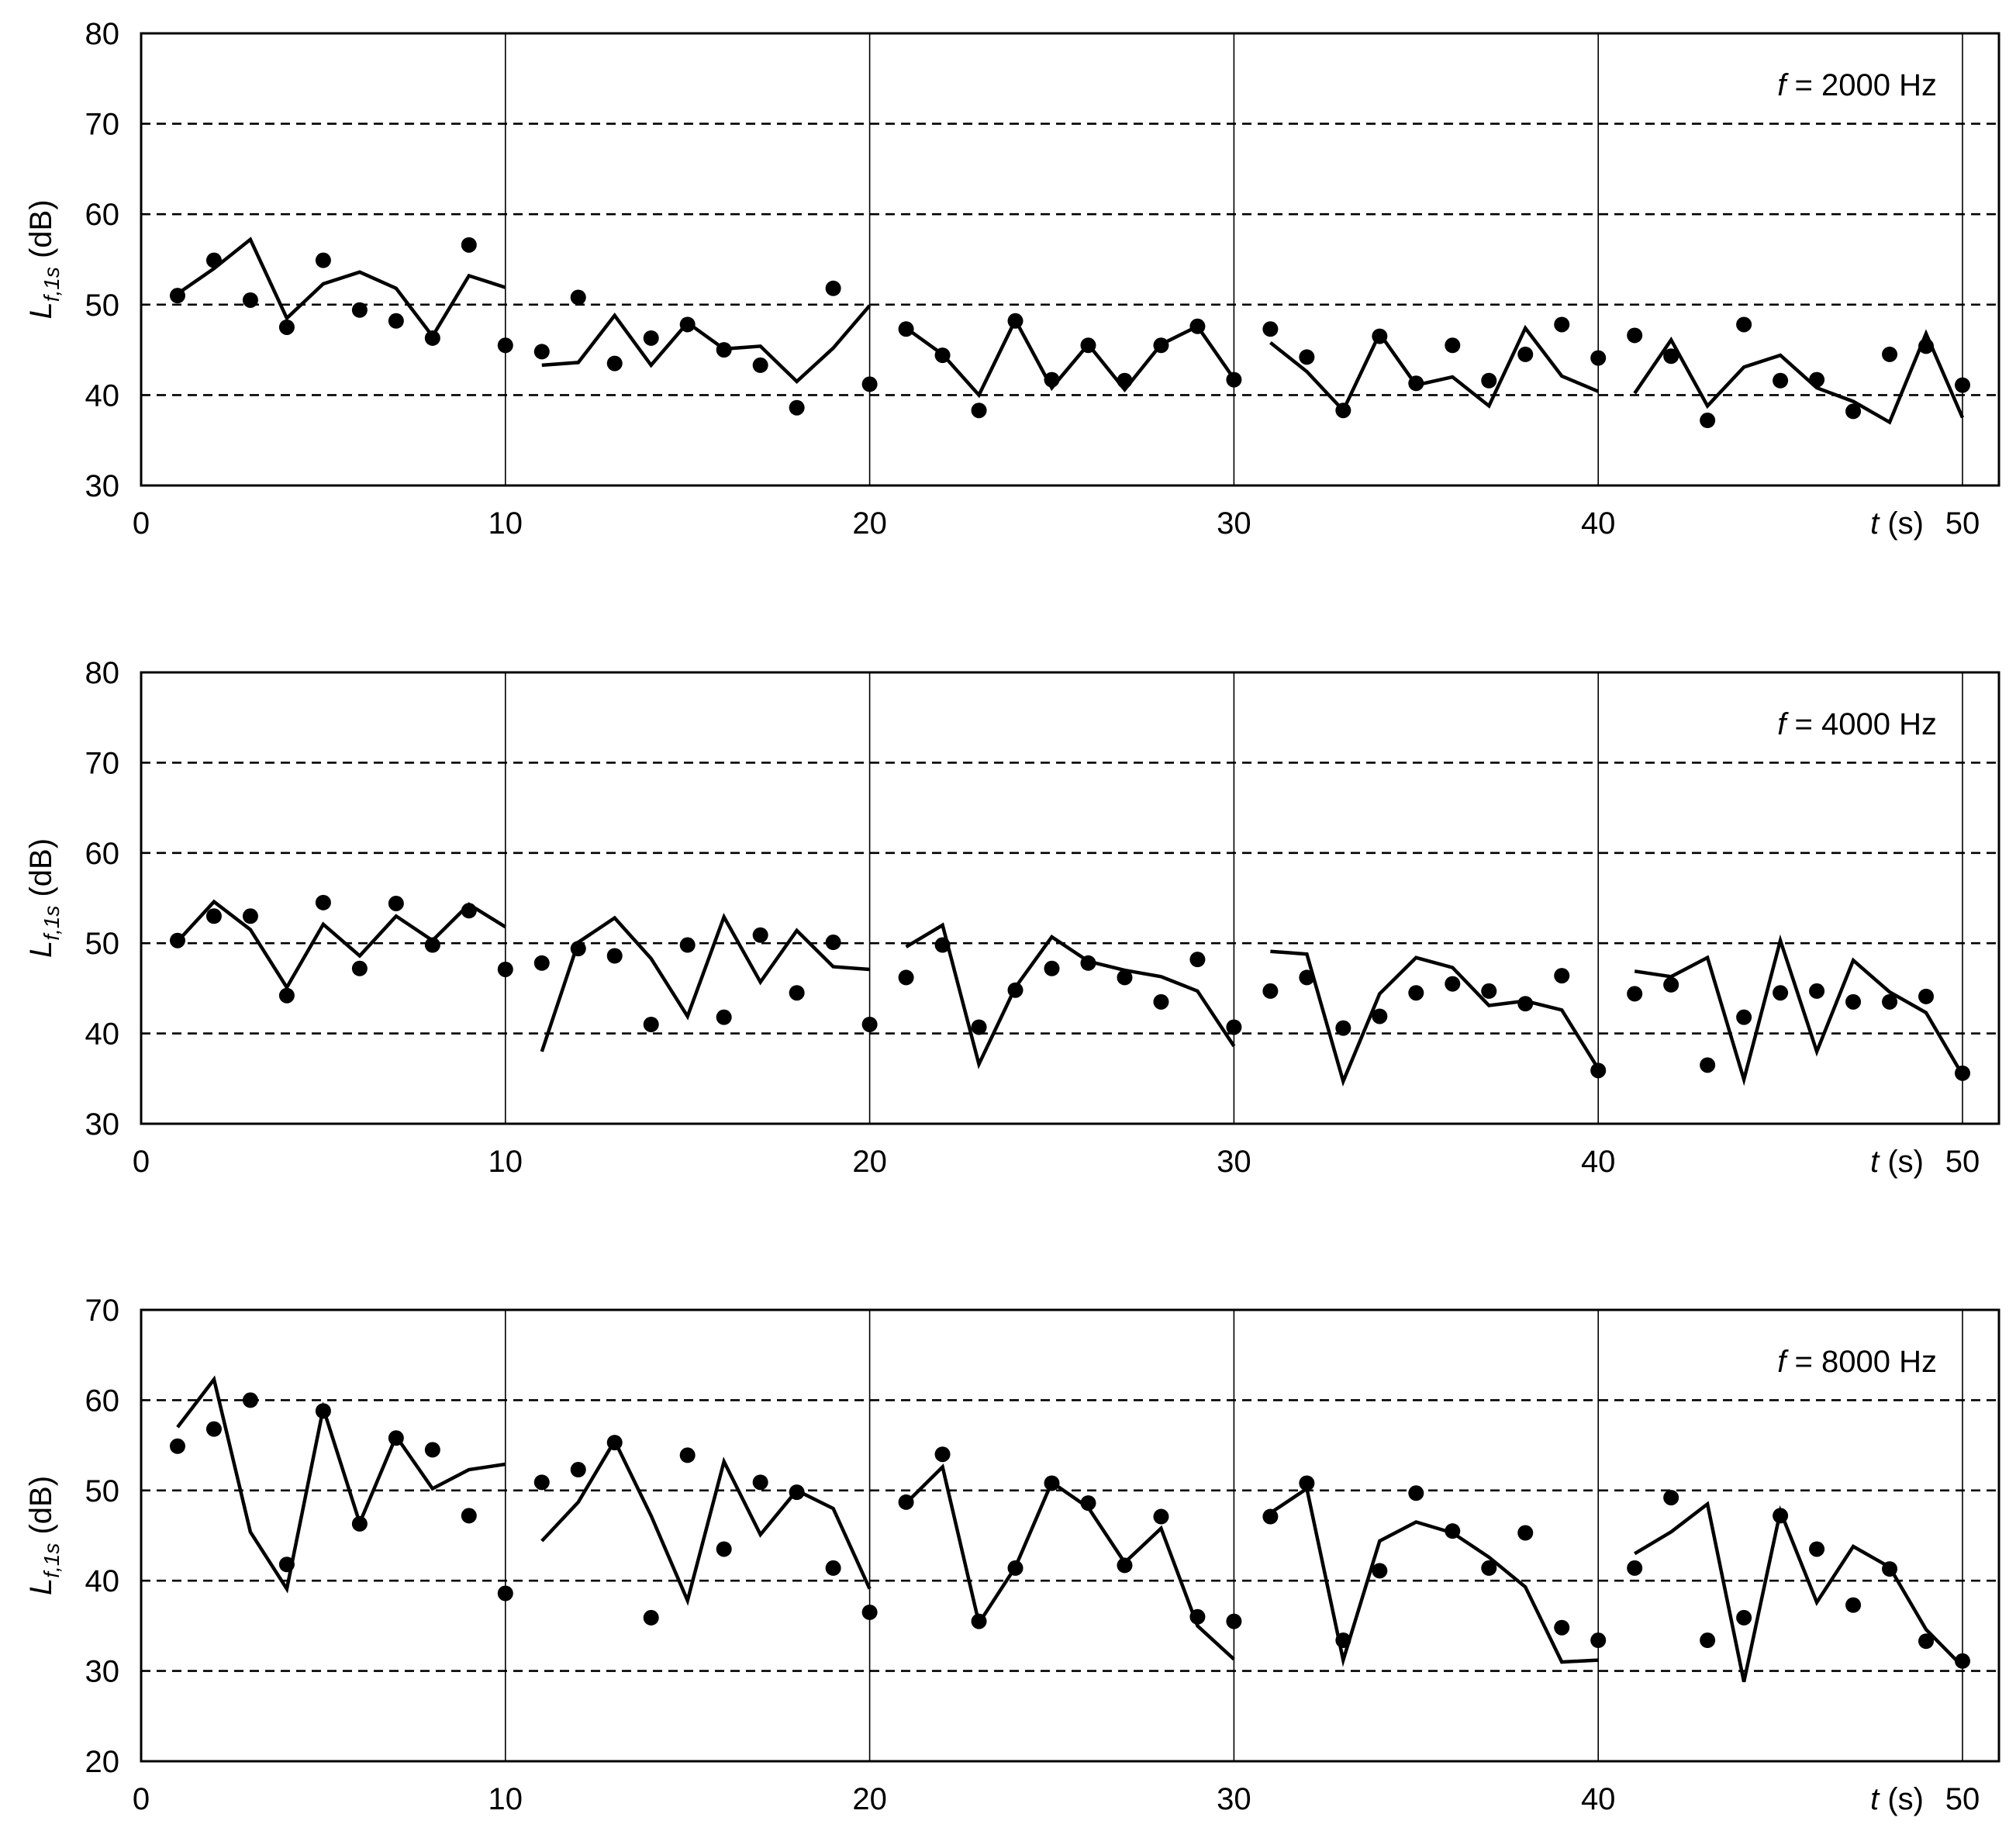  I want to click on y-tick-label: 70, so click(102, 125).